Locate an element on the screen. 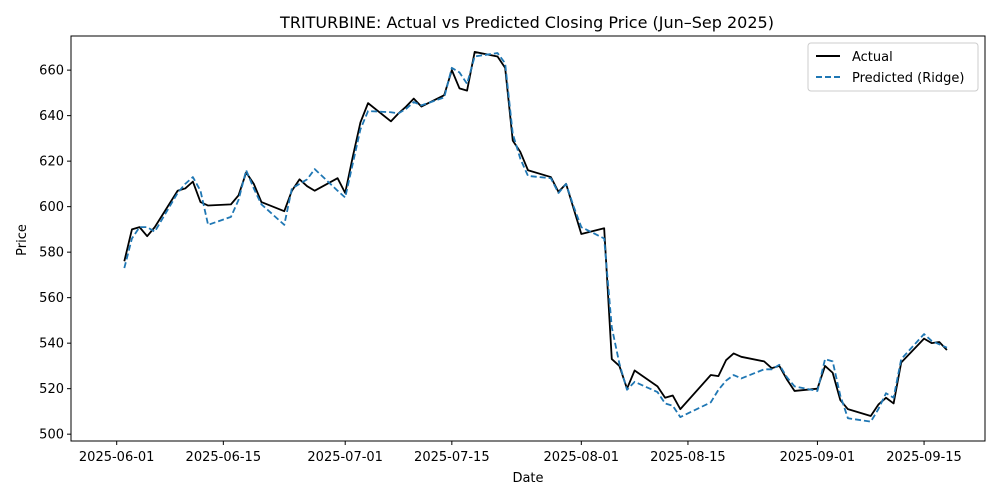  y-axis: 500 520 540 560 580 600 620 640 660 is located at coordinates (55, 253).